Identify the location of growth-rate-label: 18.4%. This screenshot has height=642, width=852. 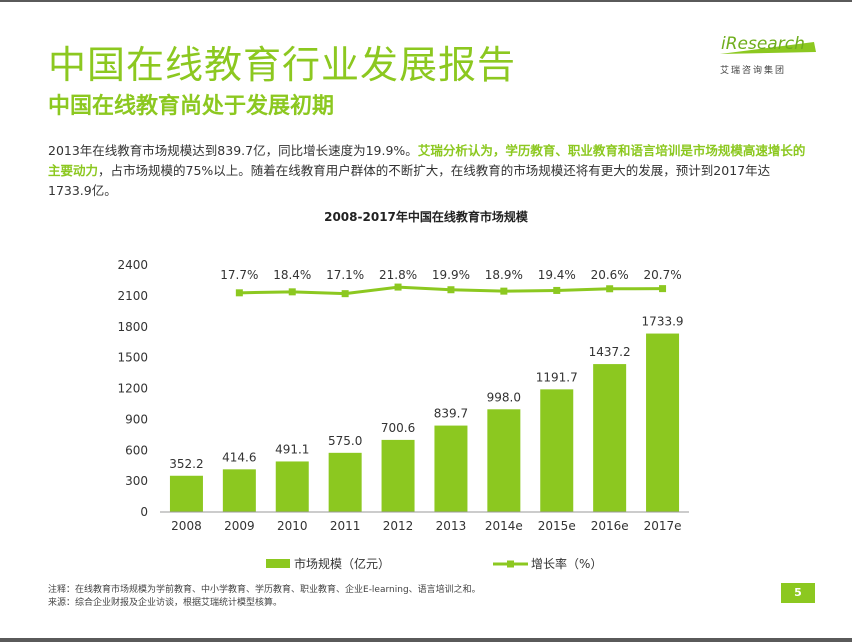
(292, 275).